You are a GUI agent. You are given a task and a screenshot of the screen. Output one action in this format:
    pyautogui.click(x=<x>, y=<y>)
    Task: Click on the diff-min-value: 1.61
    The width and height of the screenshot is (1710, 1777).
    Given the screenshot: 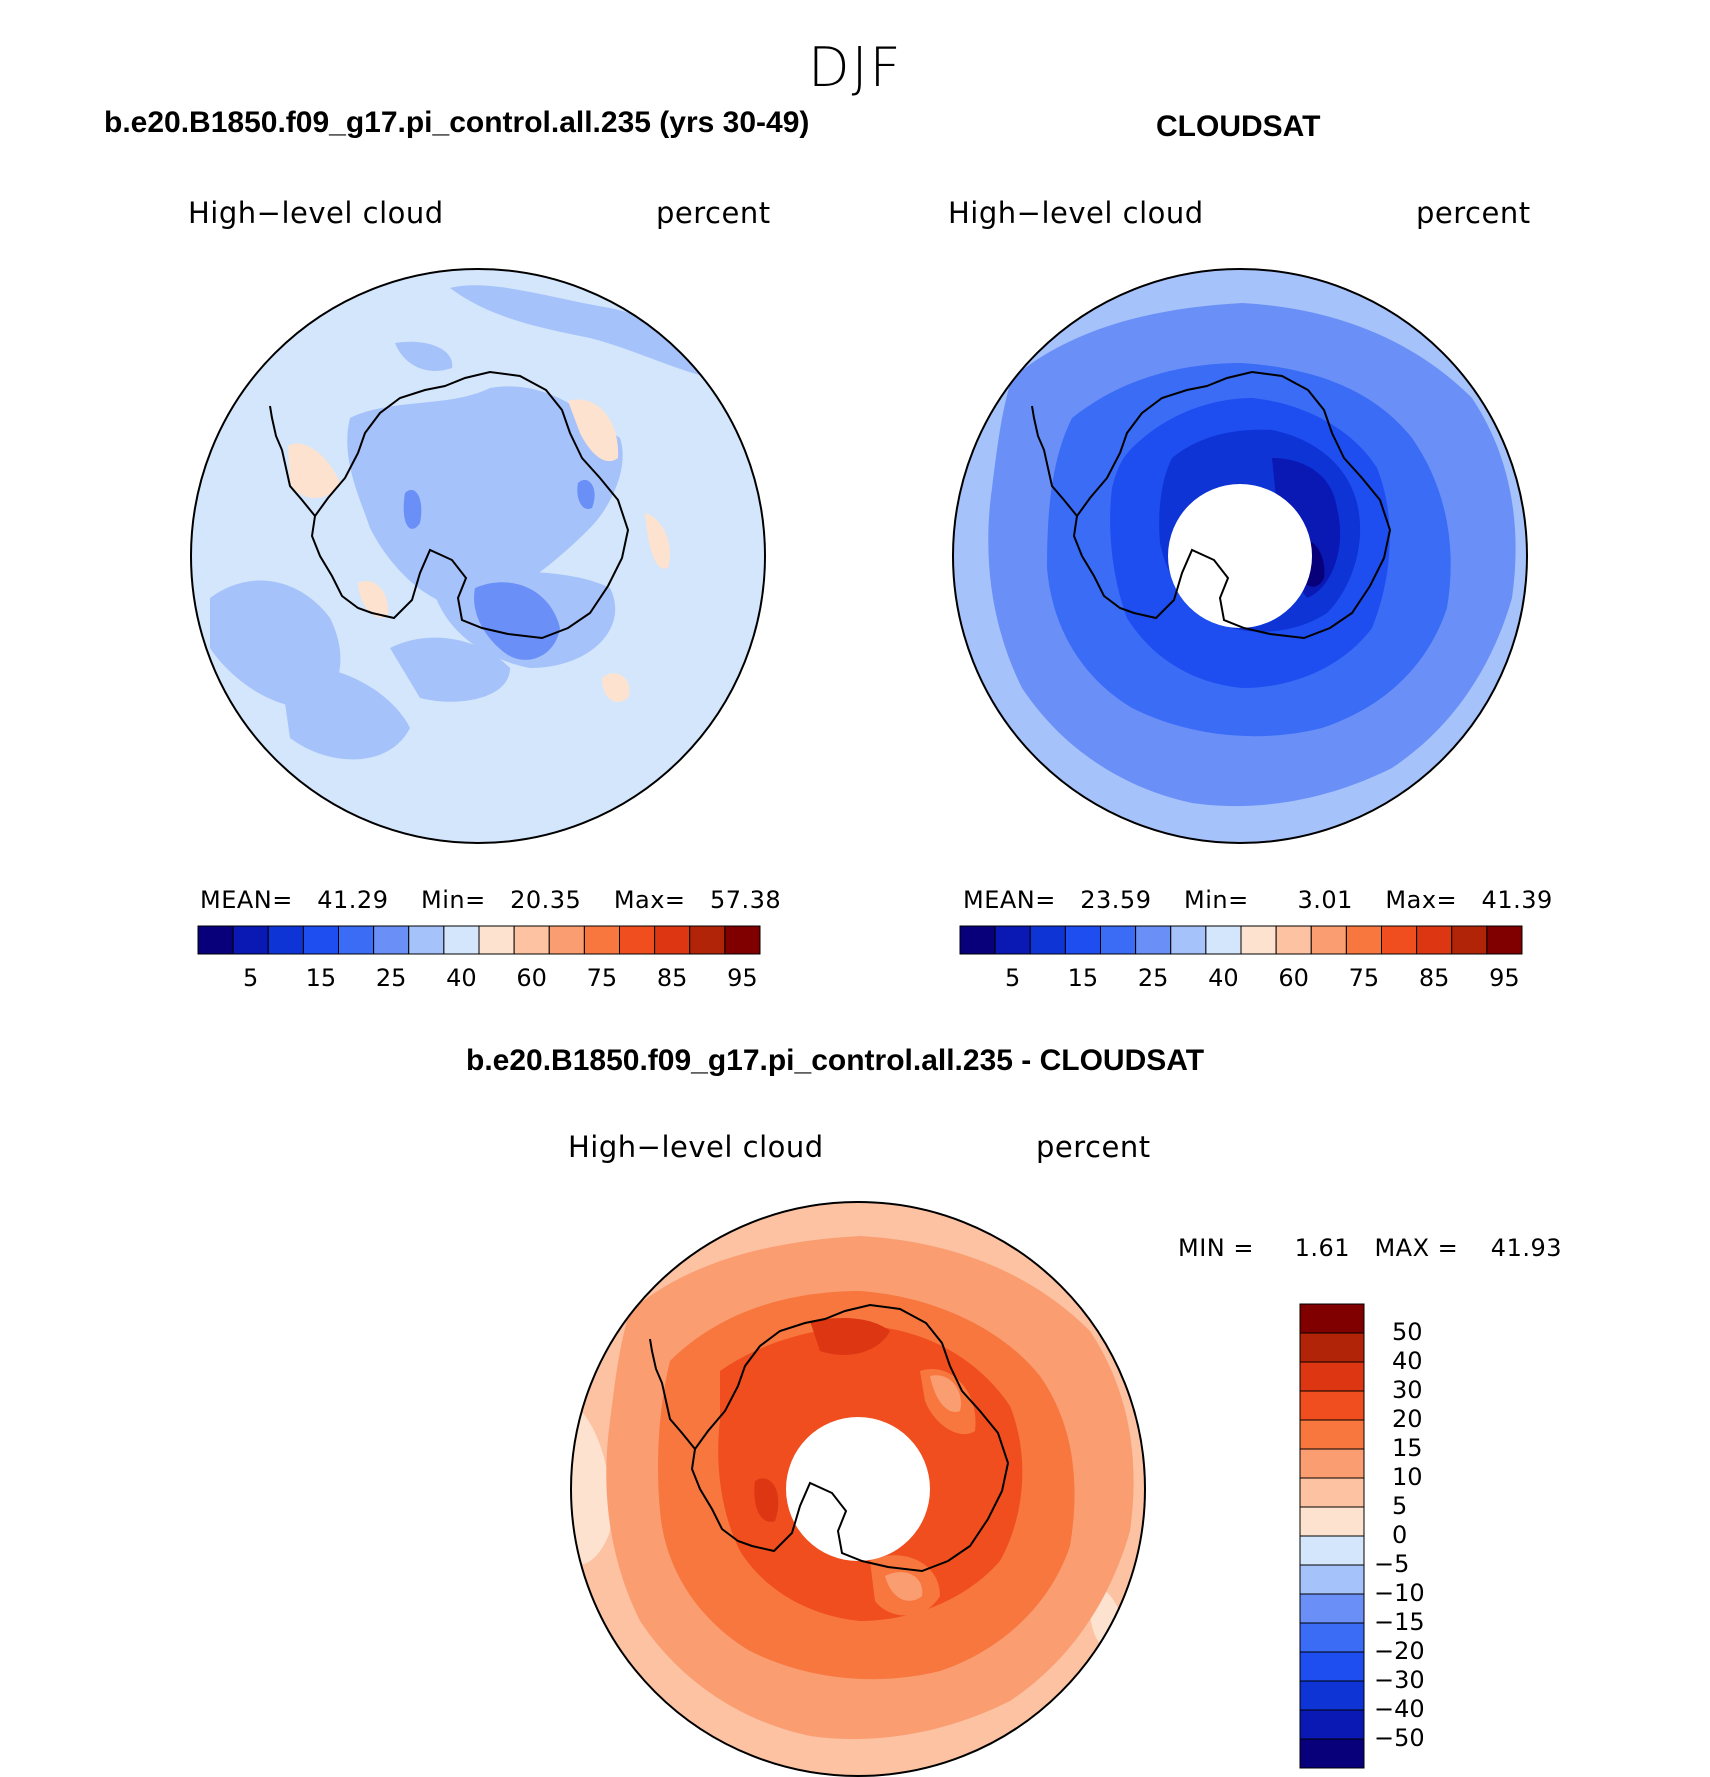 What is the action you would take?
    pyautogui.click(x=1322, y=1248)
    